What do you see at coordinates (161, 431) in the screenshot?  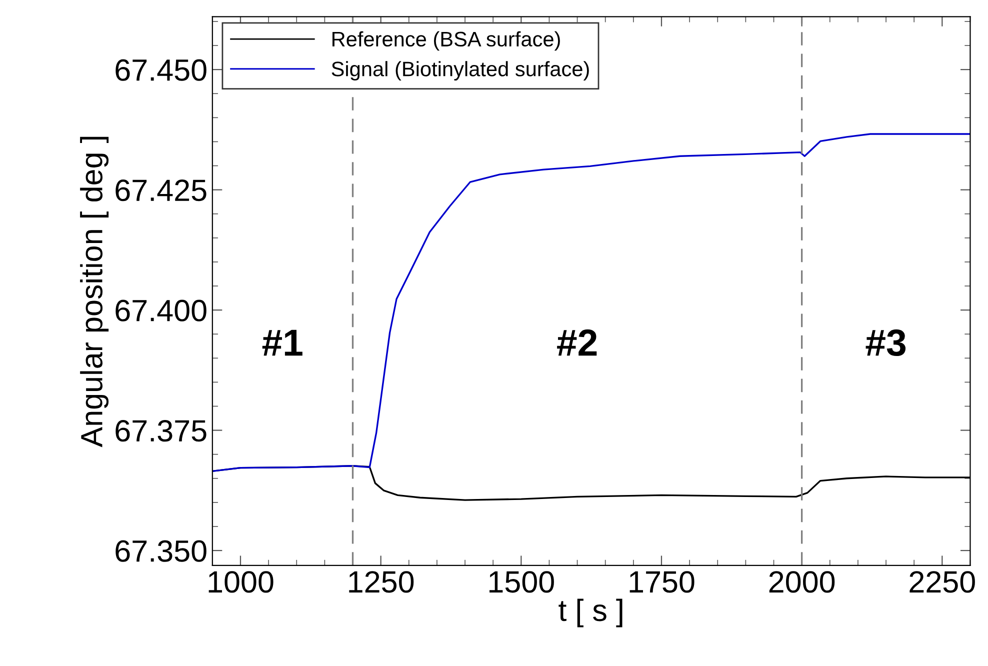 I see `y-tick-label: 67.375` at bounding box center [161, 431].